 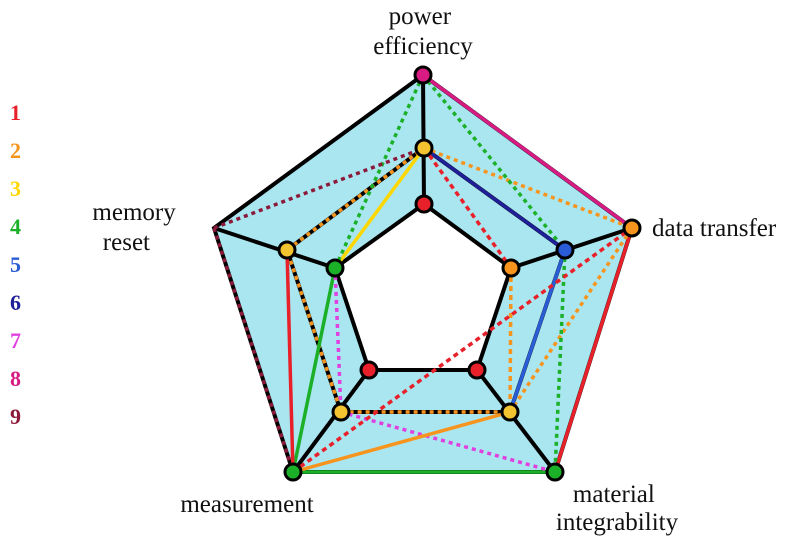 What do you see at coordinates (253, 350) in the screenshot?
I see `series-9-edge-b` at bounding box center [253, 350].